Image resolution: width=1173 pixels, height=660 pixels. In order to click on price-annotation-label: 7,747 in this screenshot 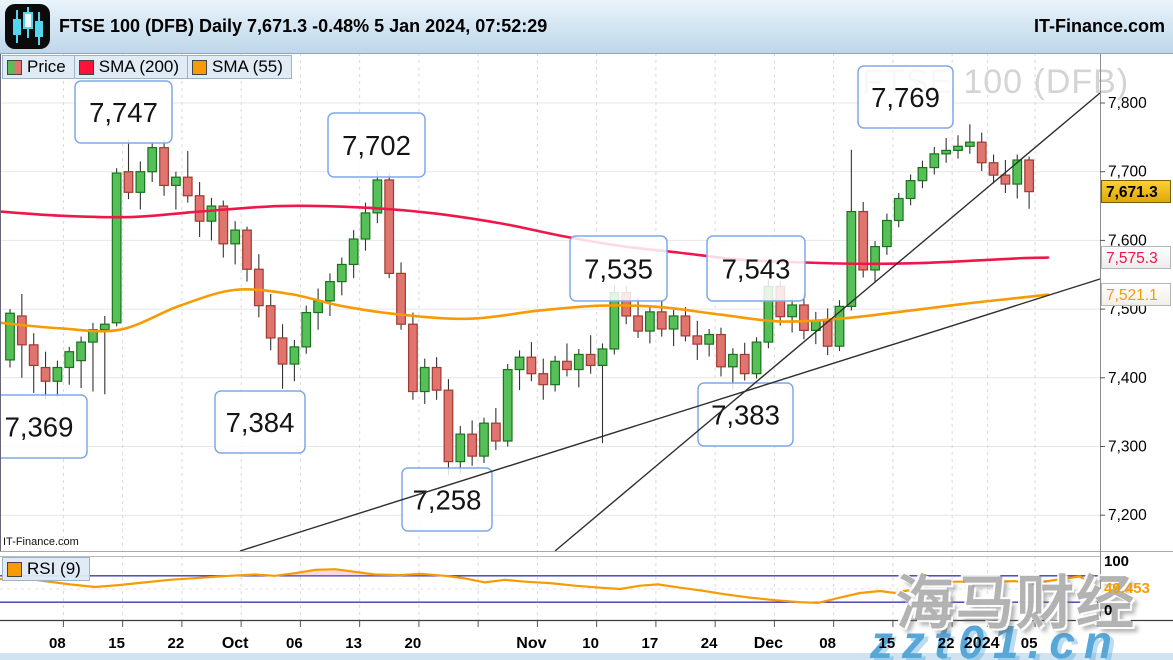, I will do `click(123, 112)`.